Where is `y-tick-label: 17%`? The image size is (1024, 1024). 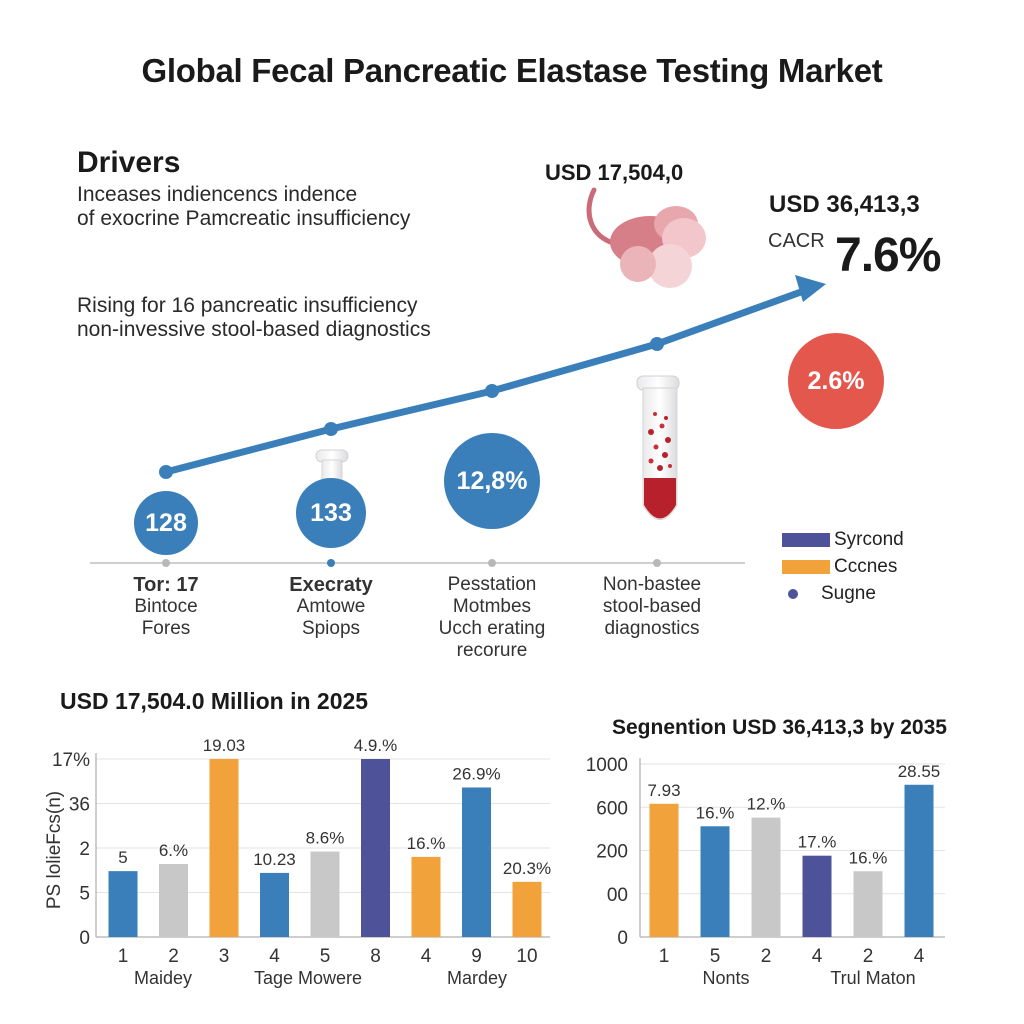
y-tick-label: 17% is located at coordinates (71, 760).